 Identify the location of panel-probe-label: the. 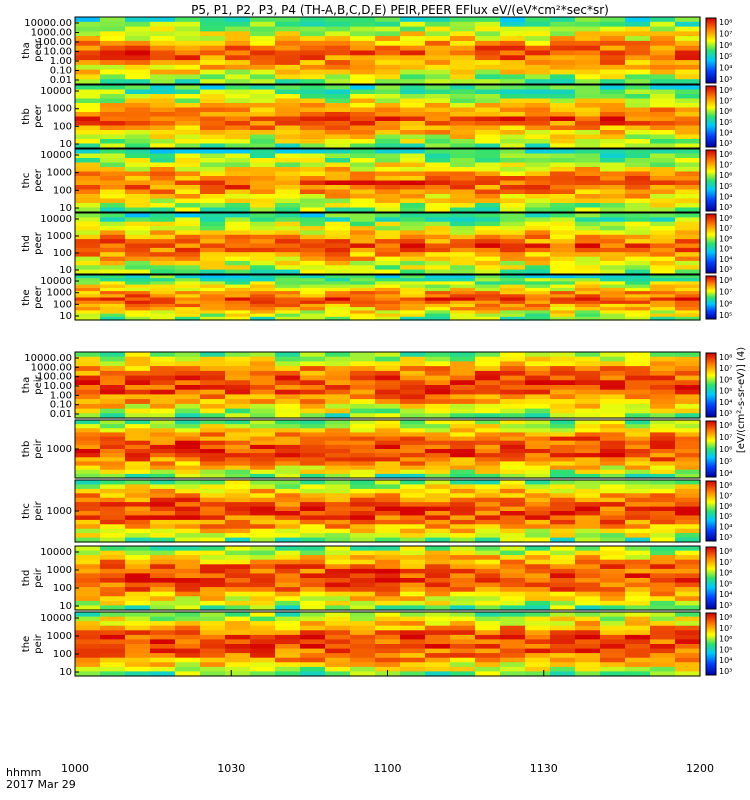
(26, 644).